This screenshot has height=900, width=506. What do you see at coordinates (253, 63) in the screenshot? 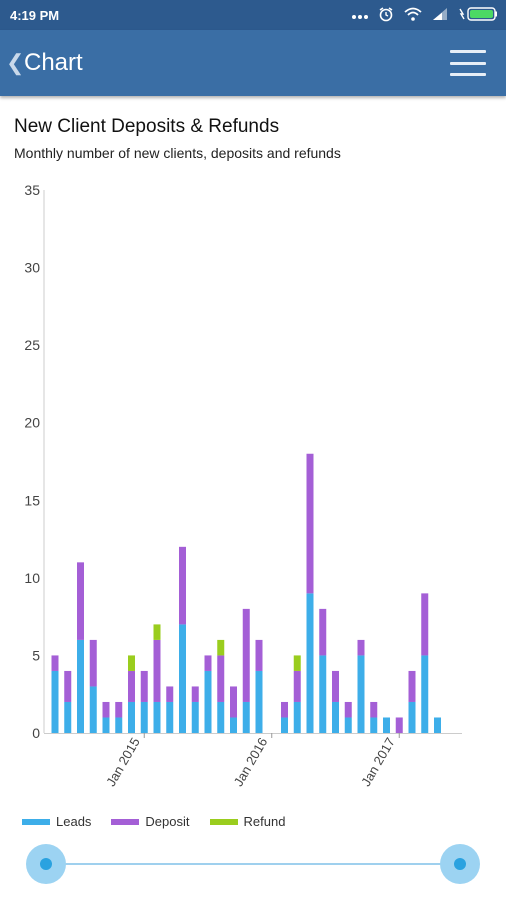
I see `app-bar: ❮ Chart` at bounding box center [253, 63].